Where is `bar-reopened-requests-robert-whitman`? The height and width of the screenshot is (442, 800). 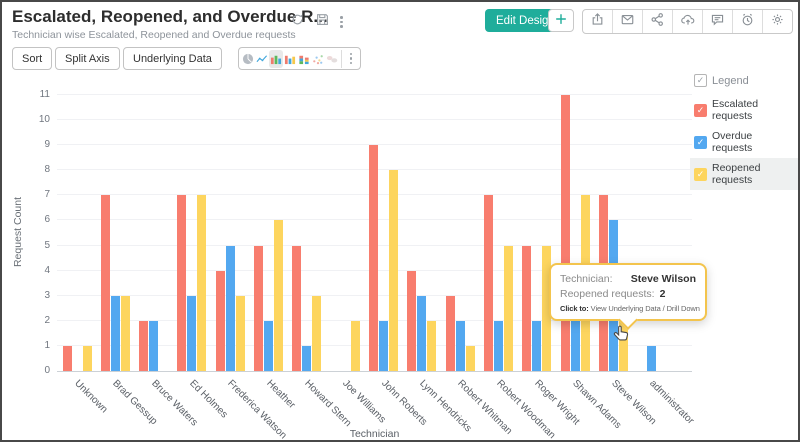 bar-reopened-requests-robert-whitman is located at coordinates (470, 358).